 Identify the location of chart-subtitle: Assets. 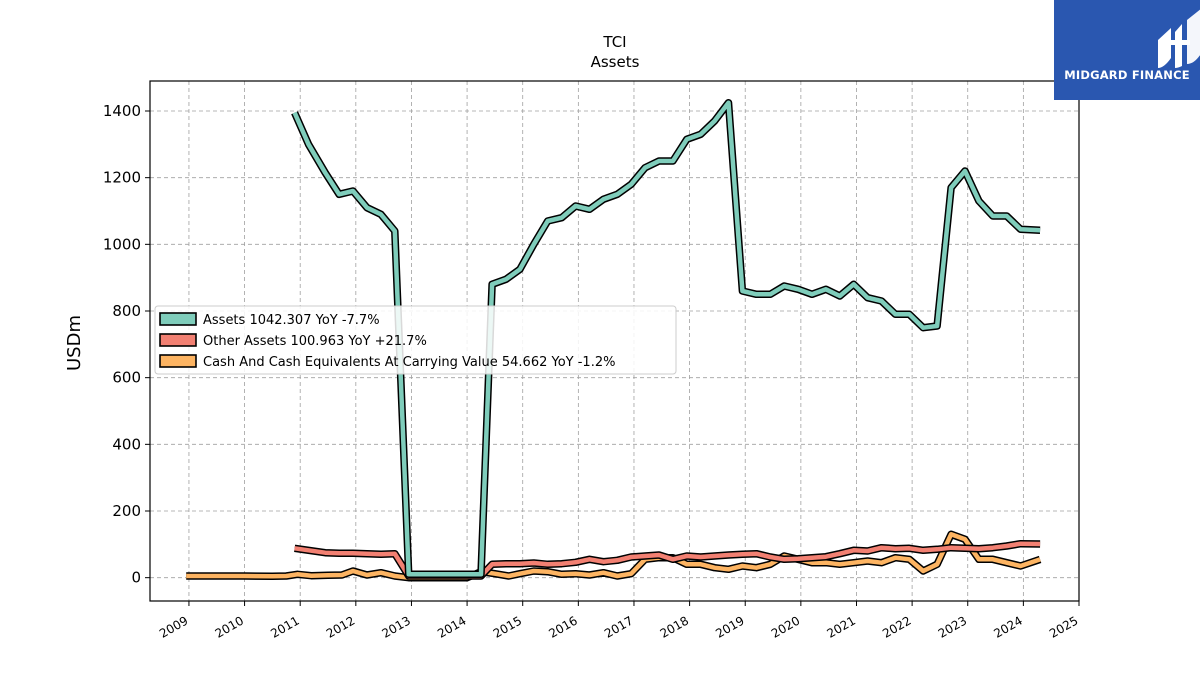
(615, 62).